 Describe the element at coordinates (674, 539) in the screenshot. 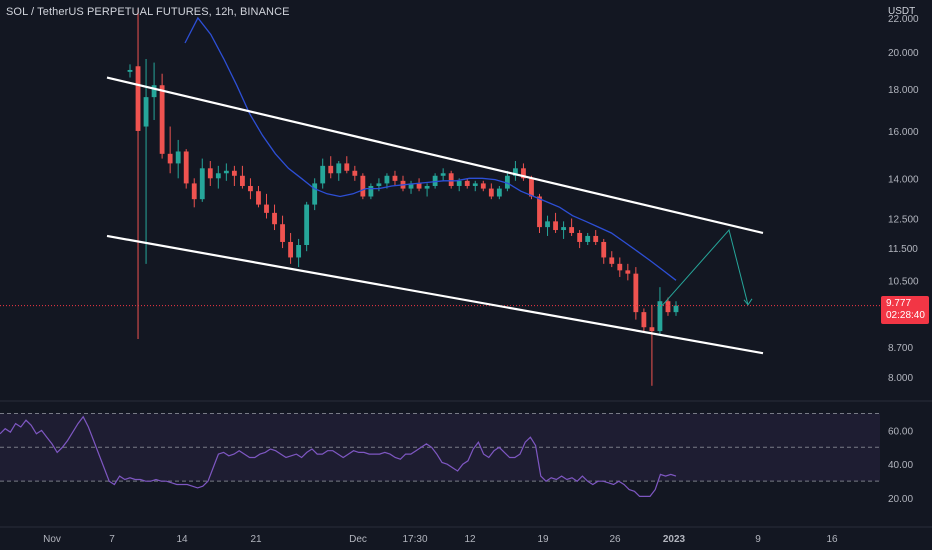

I see `time-tick-label: 2023` at that location.